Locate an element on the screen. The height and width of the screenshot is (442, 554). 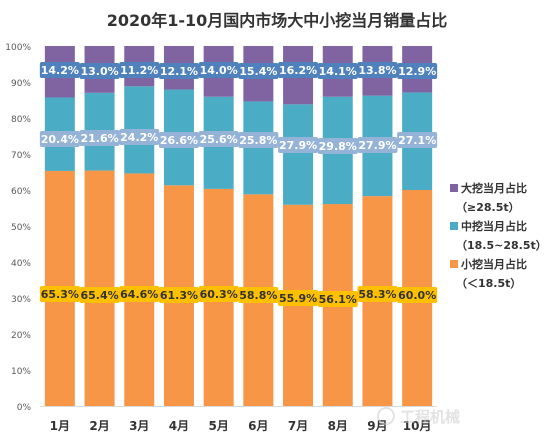
data-label-medium: 21.6% is located at coordinates (99, 138).